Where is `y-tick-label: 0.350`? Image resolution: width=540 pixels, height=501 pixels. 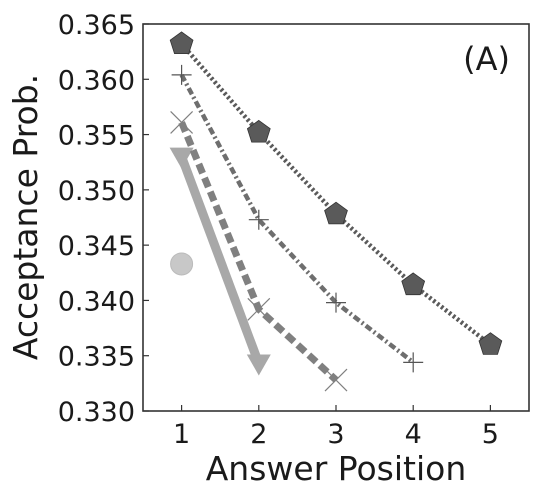 y-tick-label: 0.350 is located at coordinates (96, 191).